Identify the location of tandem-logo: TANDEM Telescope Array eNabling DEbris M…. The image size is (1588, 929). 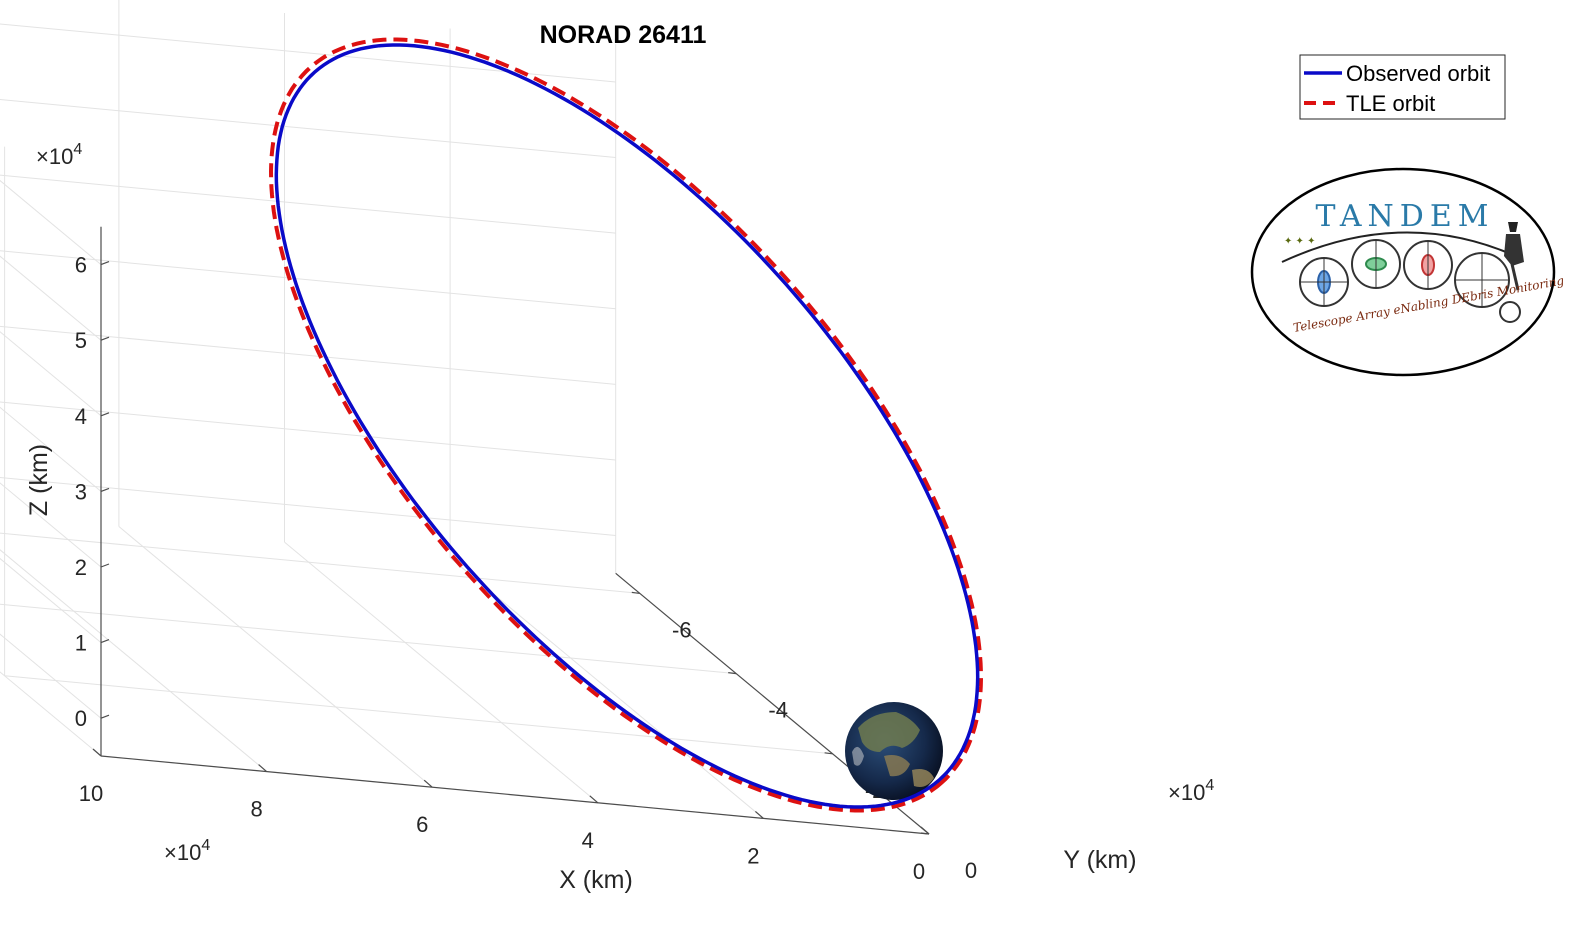
(1407, 272).